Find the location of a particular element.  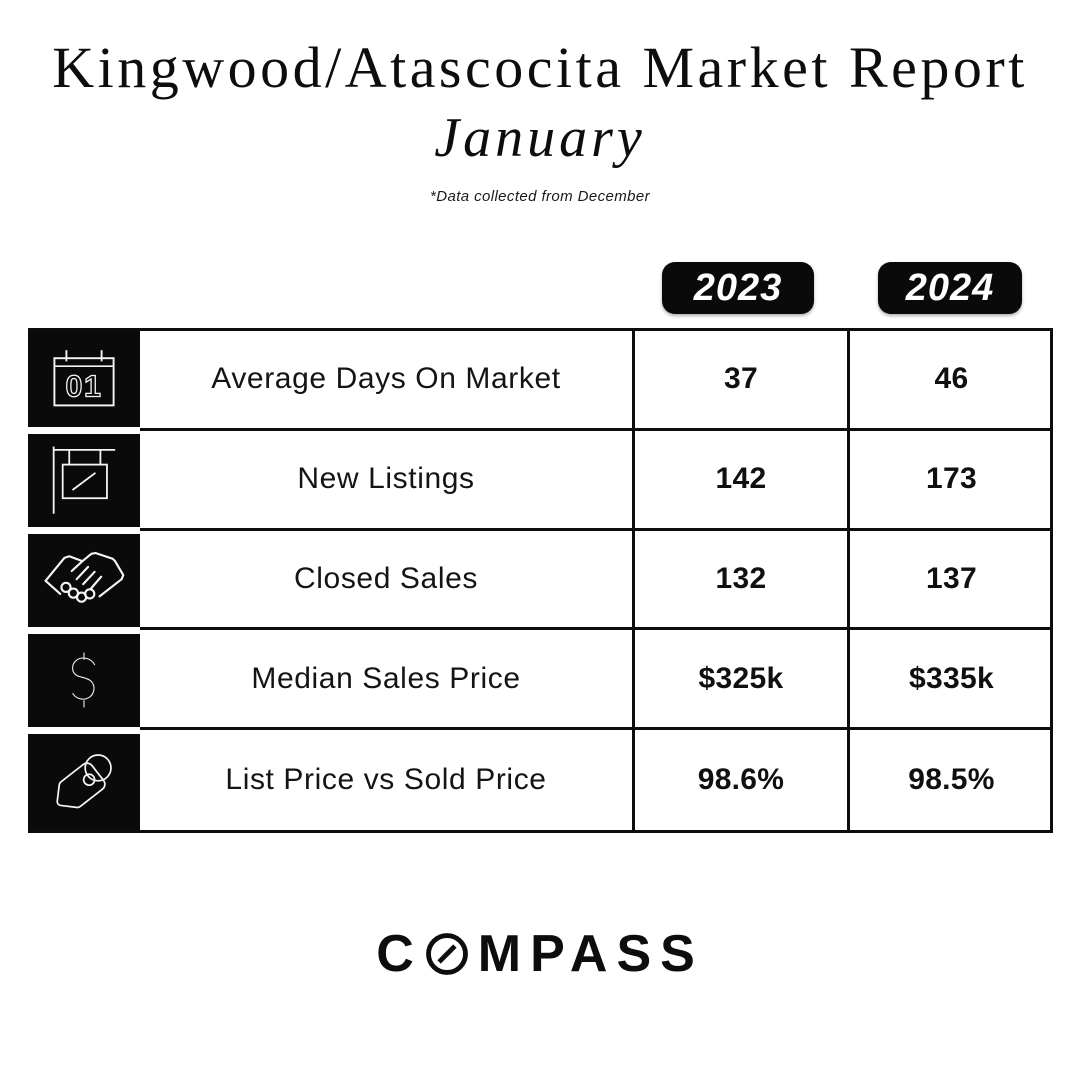

value-2023: 98.6% is located at coordinates (739, 780).